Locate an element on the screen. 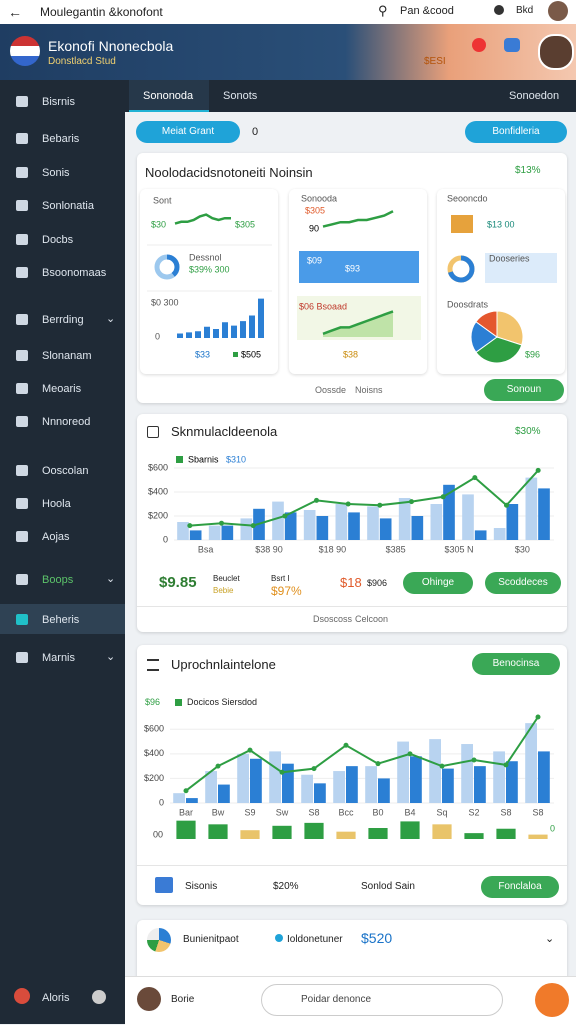 Image resolution: width=576 pixels, height=1025 pixels. legend-text: $96 is located at coordinates (153, 702).